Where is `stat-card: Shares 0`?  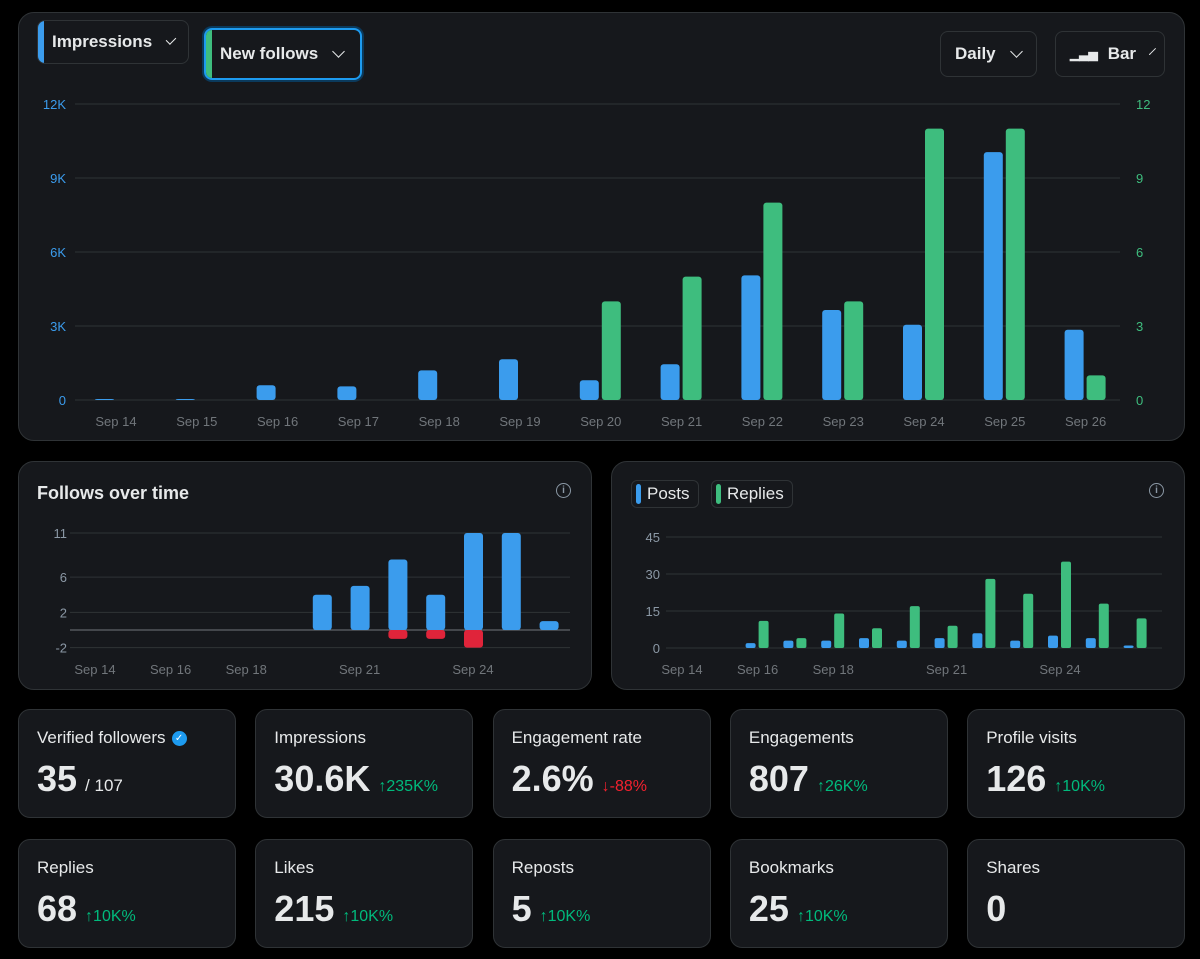 stat-card: Shares 0 is located at coordinates (1076, 893).